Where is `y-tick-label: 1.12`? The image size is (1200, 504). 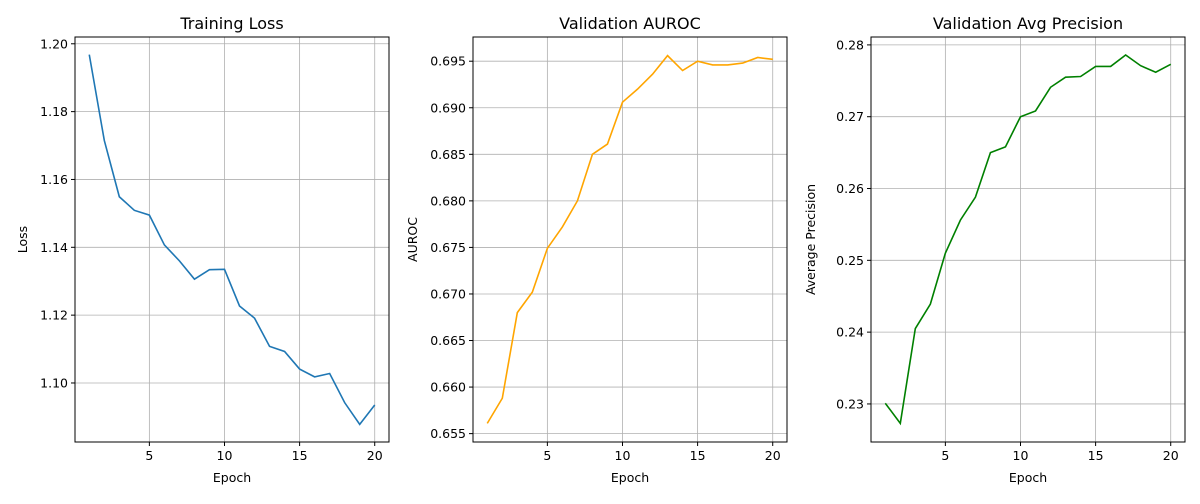 y-tick-label: 1.12 is located at coordinates (54, 315).